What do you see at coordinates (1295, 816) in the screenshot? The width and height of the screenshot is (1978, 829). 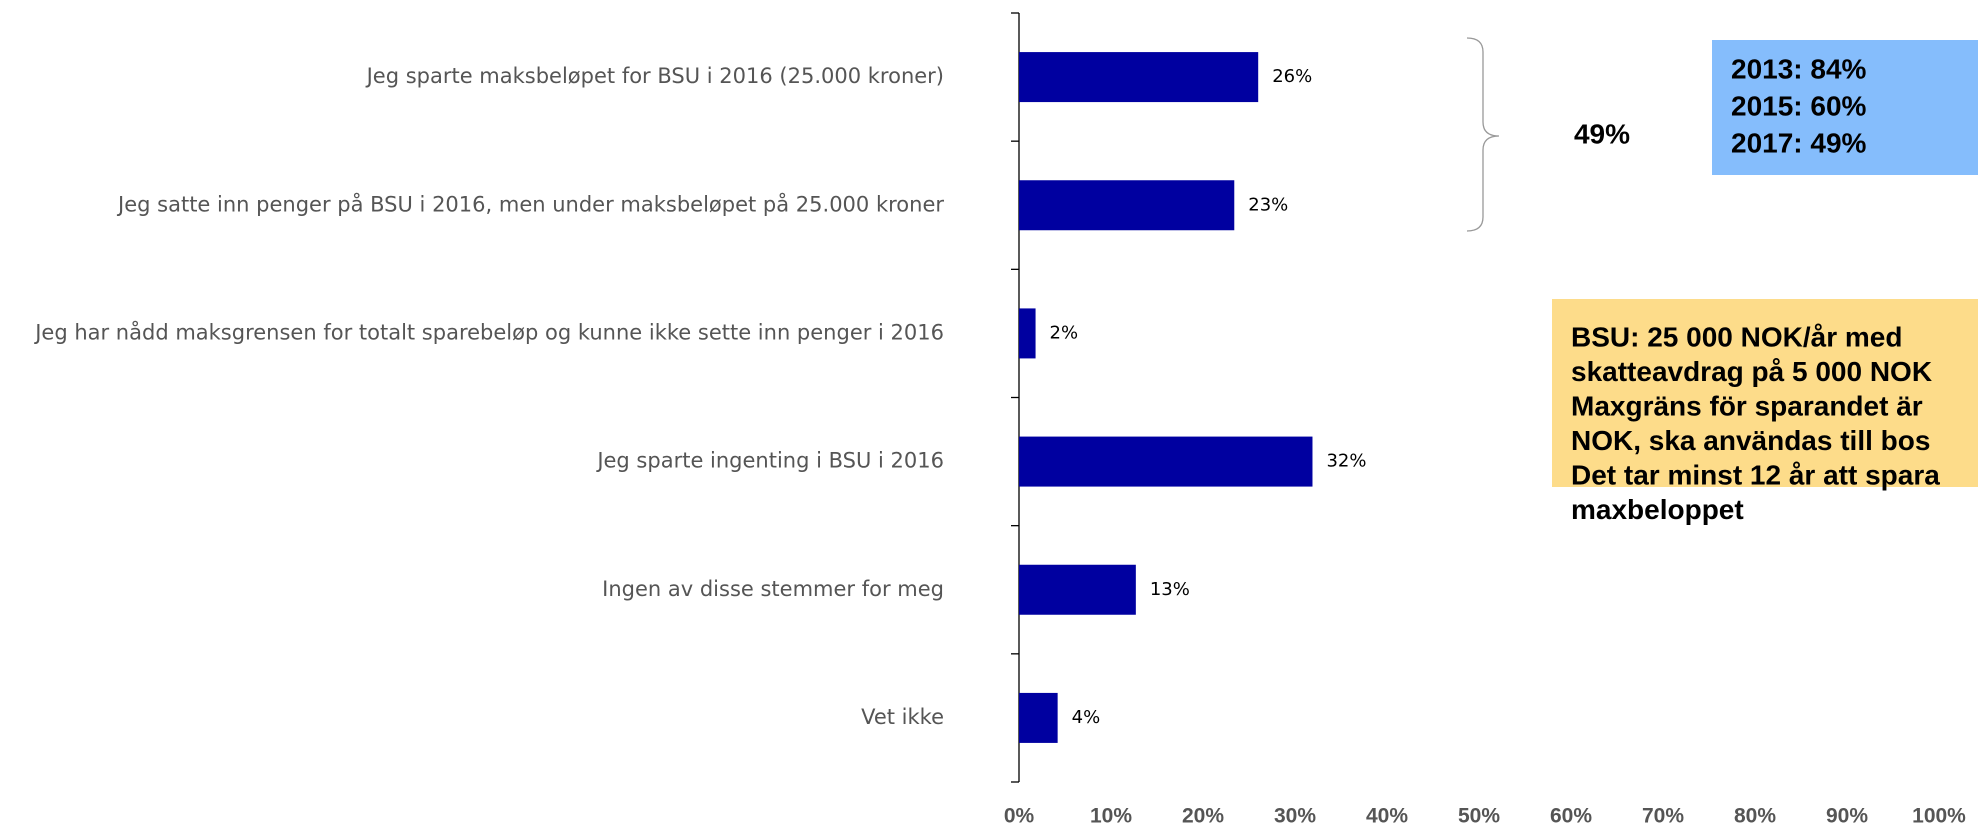 I see `x-tick-label: 30%` at bounding box center [1295, 816].